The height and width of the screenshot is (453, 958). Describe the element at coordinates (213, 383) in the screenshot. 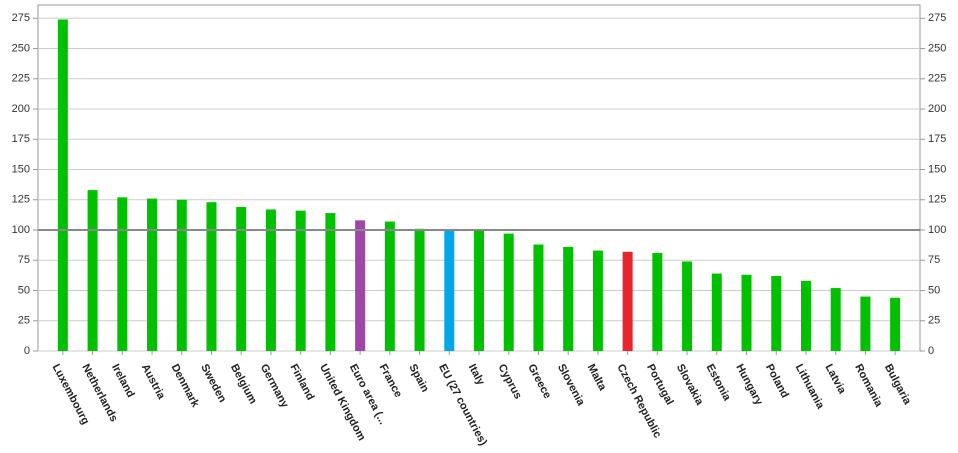

I see `x-tick-label: Sweden` at that location.